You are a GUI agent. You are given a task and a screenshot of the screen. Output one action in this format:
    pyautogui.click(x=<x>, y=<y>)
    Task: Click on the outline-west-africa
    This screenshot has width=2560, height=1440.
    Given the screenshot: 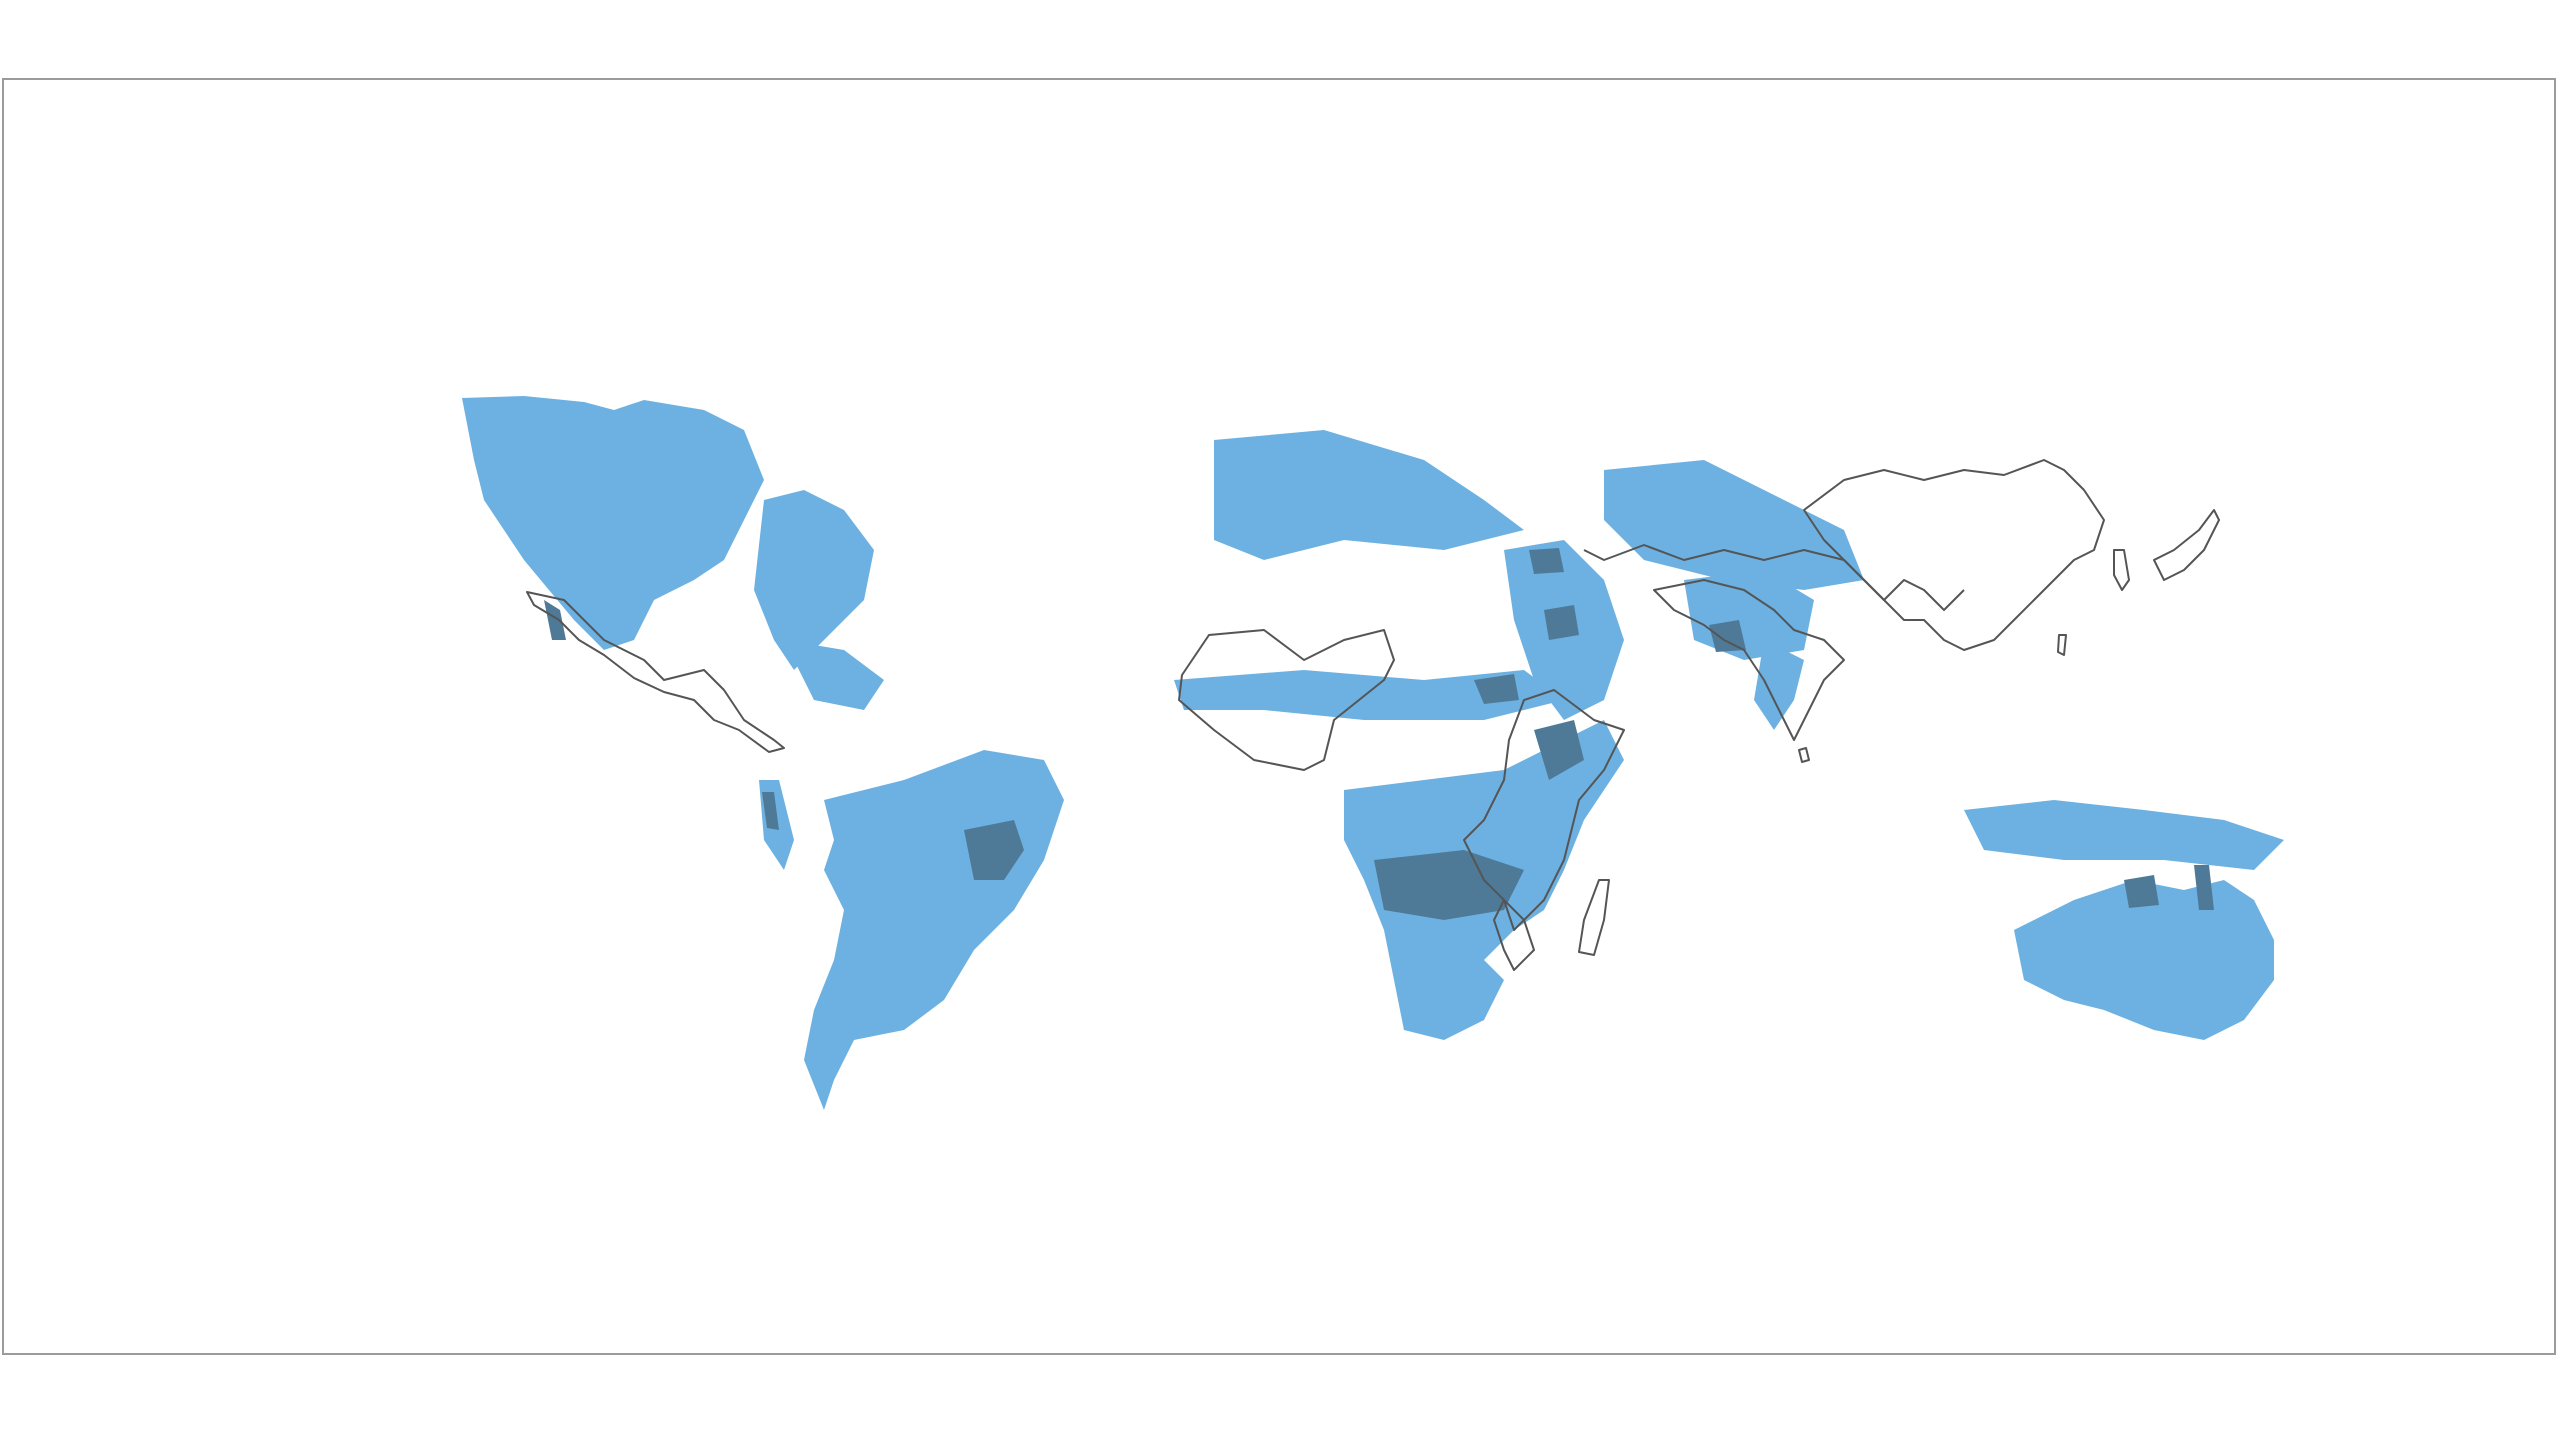 What is the action you would take?
    pyautogui.click(x=1286, y=700)
    